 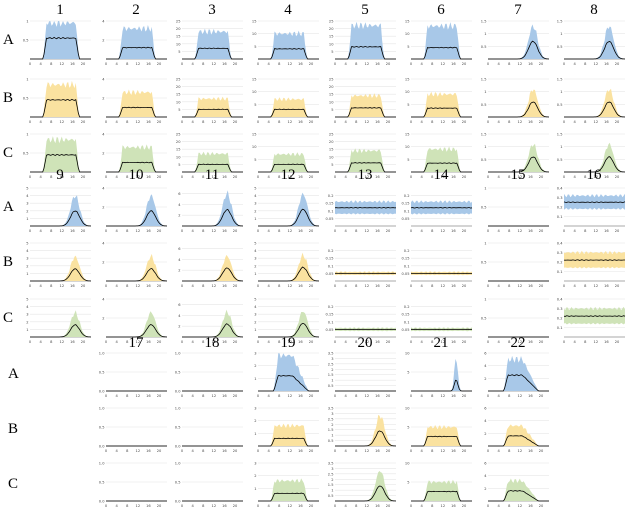 I want to click on panel-13-C: 0.2 0.15 0.1 0.05 0 4 8 12 16 20, so click(x=360, y=324).